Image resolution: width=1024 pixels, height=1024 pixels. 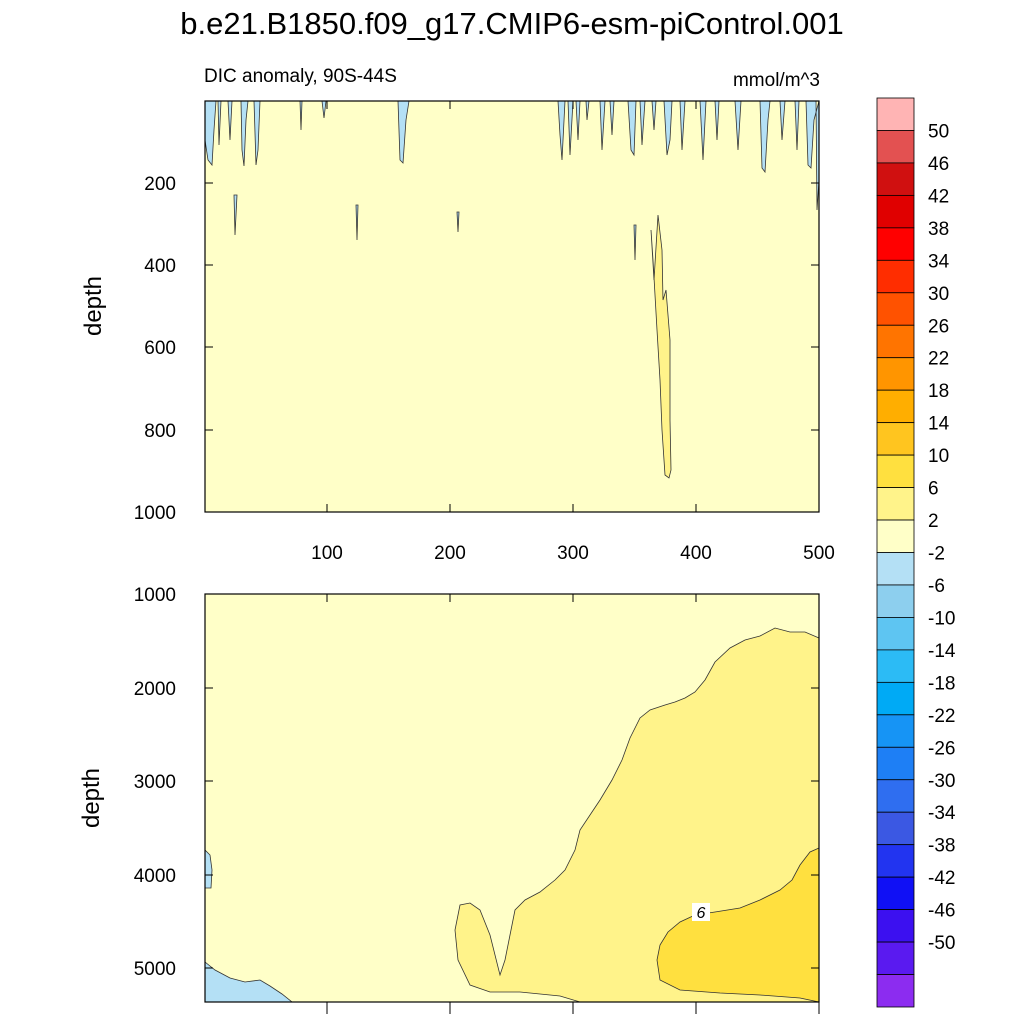 What do you see at coordinates (942, 813) in the screenshot?
I see `colorbar-label: -34` at bounding box center [942, 813].